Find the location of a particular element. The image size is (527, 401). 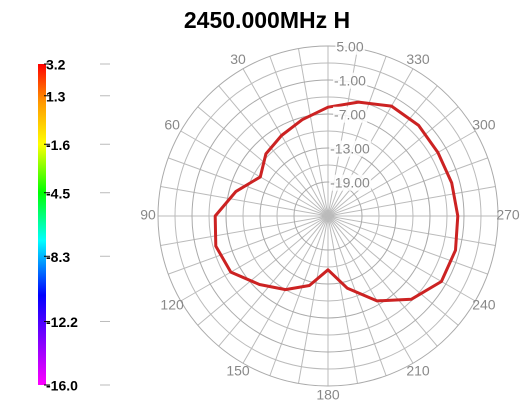

angle-label: 210 is located at coordinates (418, 371).